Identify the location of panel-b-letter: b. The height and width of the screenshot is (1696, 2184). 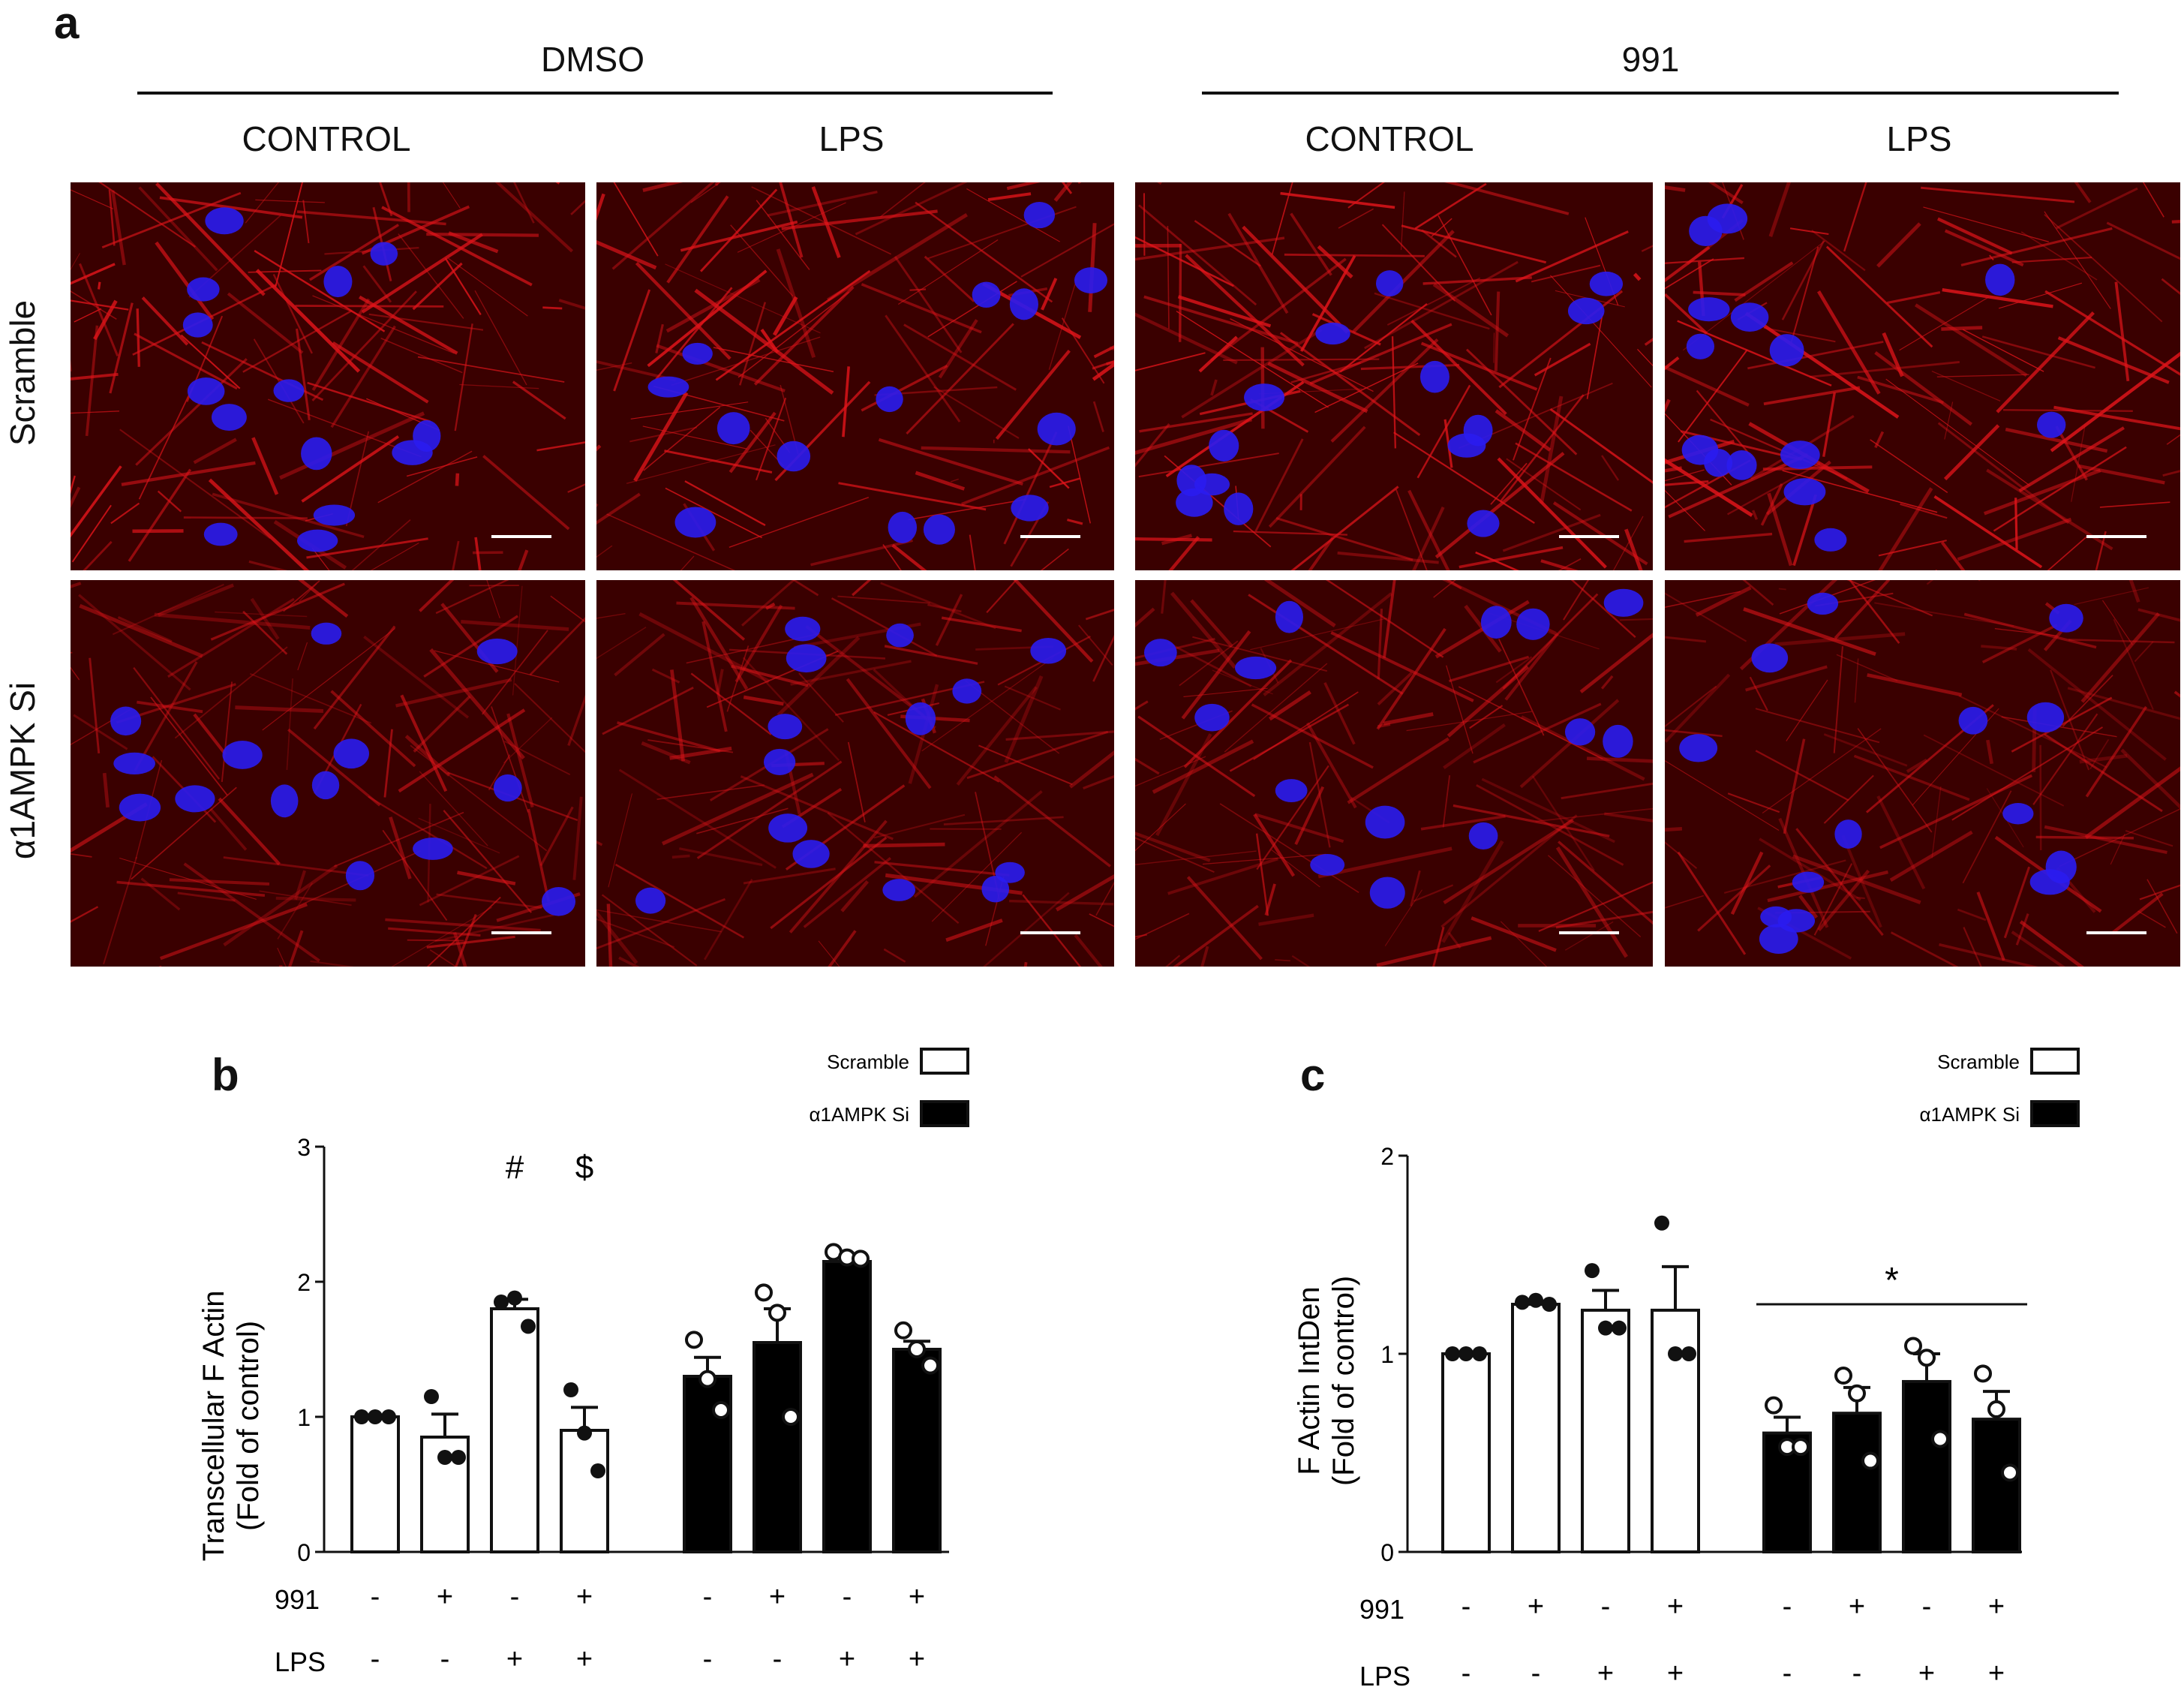
(225, 1075).